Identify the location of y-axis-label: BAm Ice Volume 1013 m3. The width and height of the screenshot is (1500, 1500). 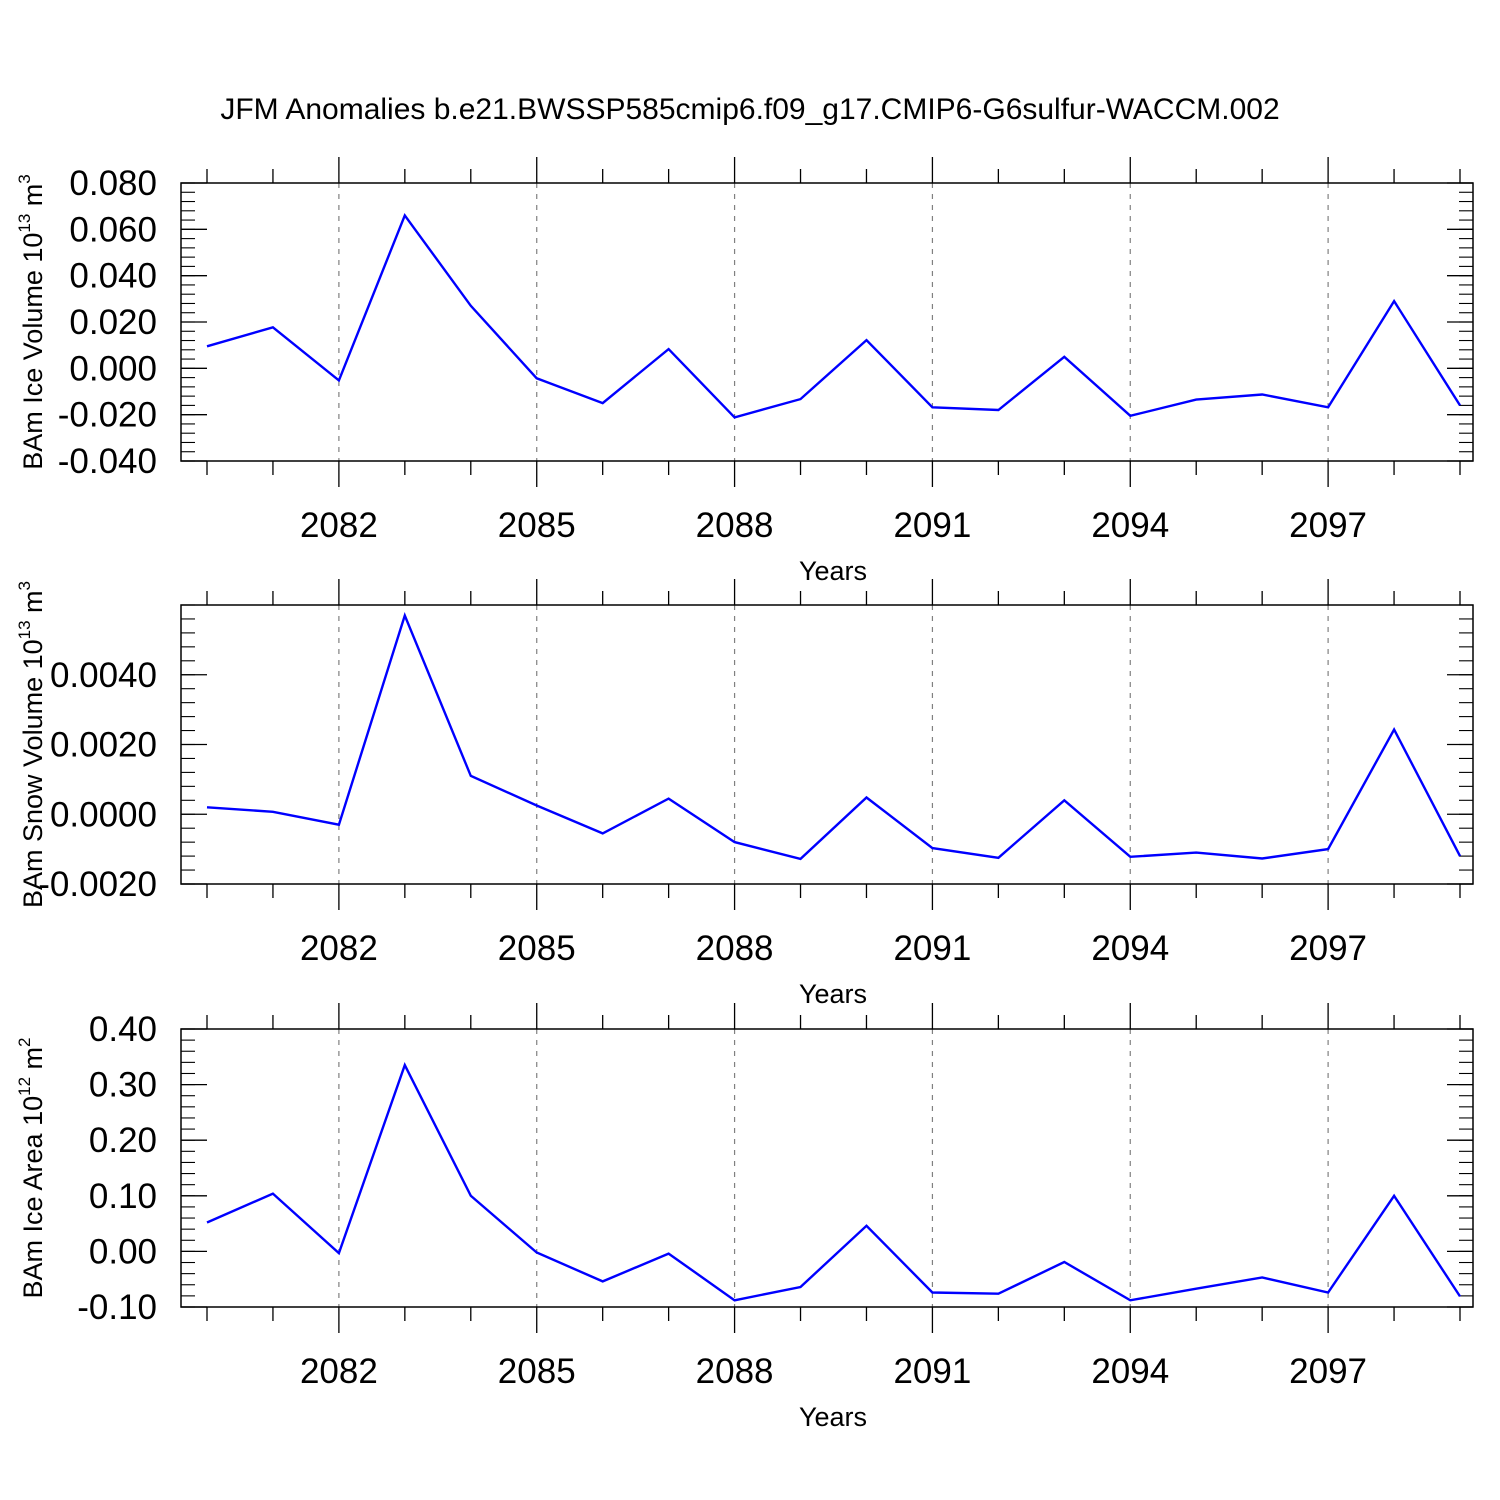
(31, 322).